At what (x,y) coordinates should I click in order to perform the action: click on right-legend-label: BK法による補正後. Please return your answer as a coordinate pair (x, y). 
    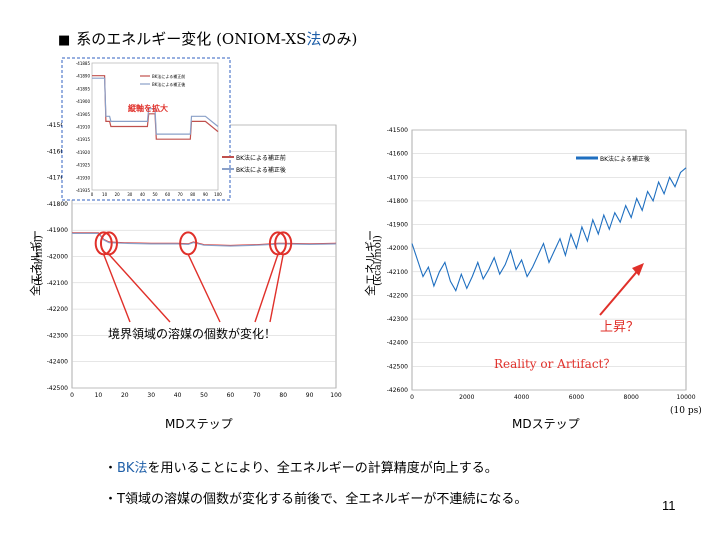
    Looking at the image, I should click on (625, 159).